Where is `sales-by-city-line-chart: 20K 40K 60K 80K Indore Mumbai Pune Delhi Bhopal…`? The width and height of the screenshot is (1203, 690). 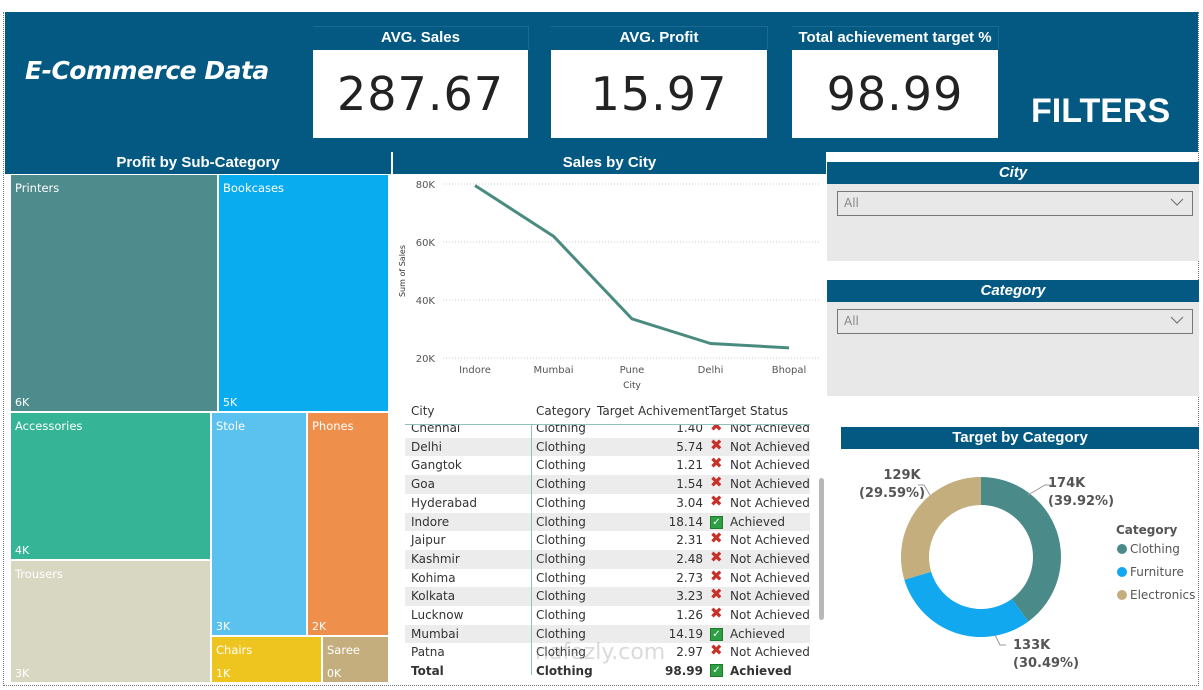
sales-by-city-line-chart: 20K 40K 60K 80K Indore Mumbai Pune Delhi Bhopal… is located at coordinates (609, 285).